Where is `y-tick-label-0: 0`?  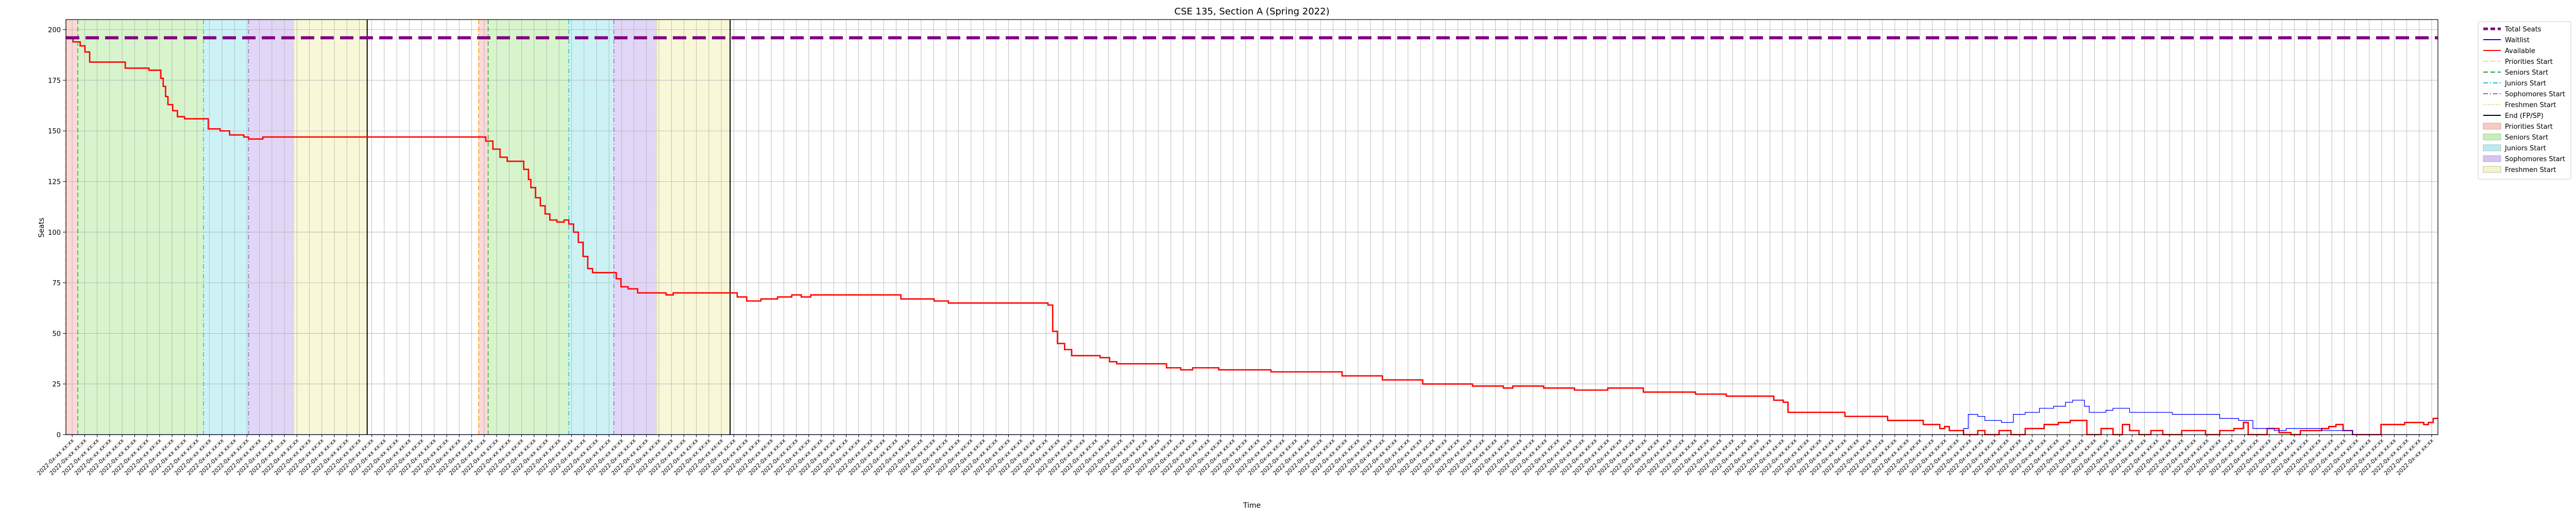 y-tick-label-0: 0 is located at coordinates (59, 435).